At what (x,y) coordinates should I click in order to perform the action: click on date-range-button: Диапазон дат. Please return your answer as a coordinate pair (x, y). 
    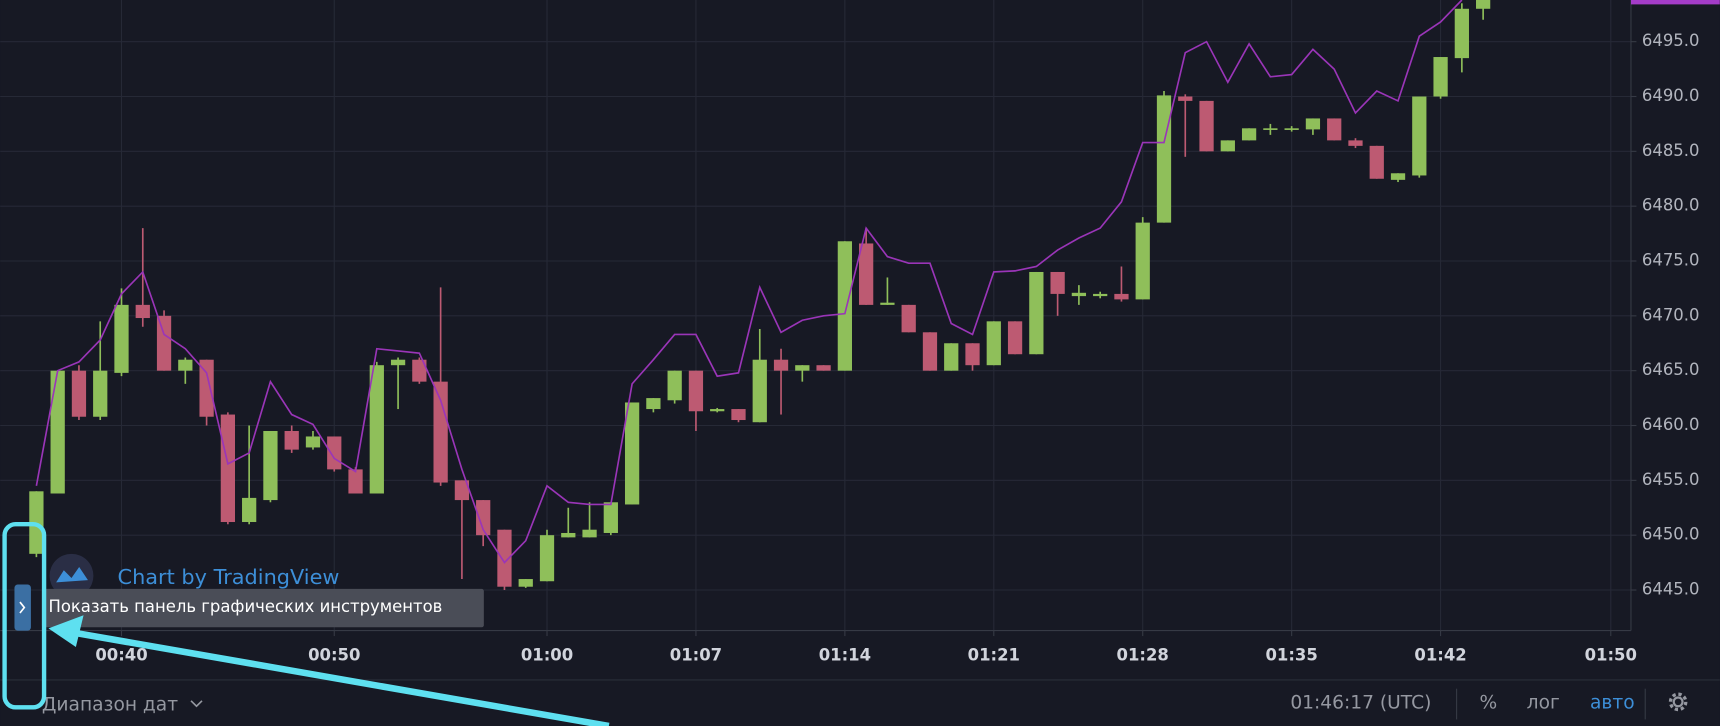
    Looking at the image, I should click on (110, 705).